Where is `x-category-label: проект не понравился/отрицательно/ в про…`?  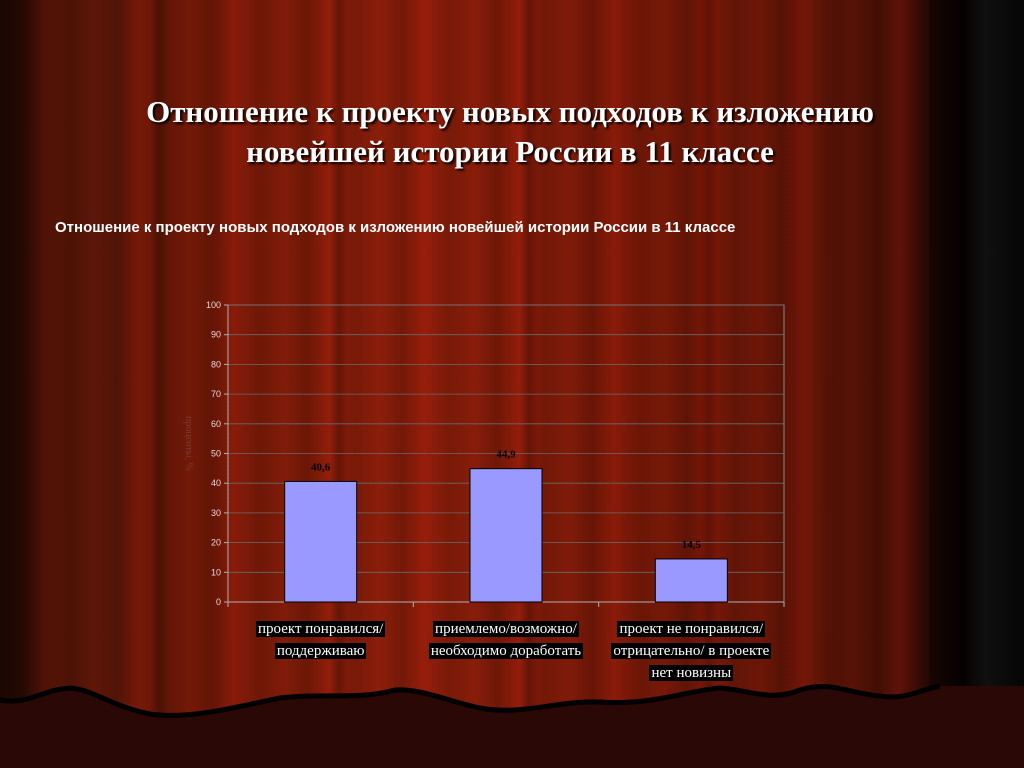
x-category-label: проект не понравился/отрицательно/ в про… is located at coordinates (691, 651).